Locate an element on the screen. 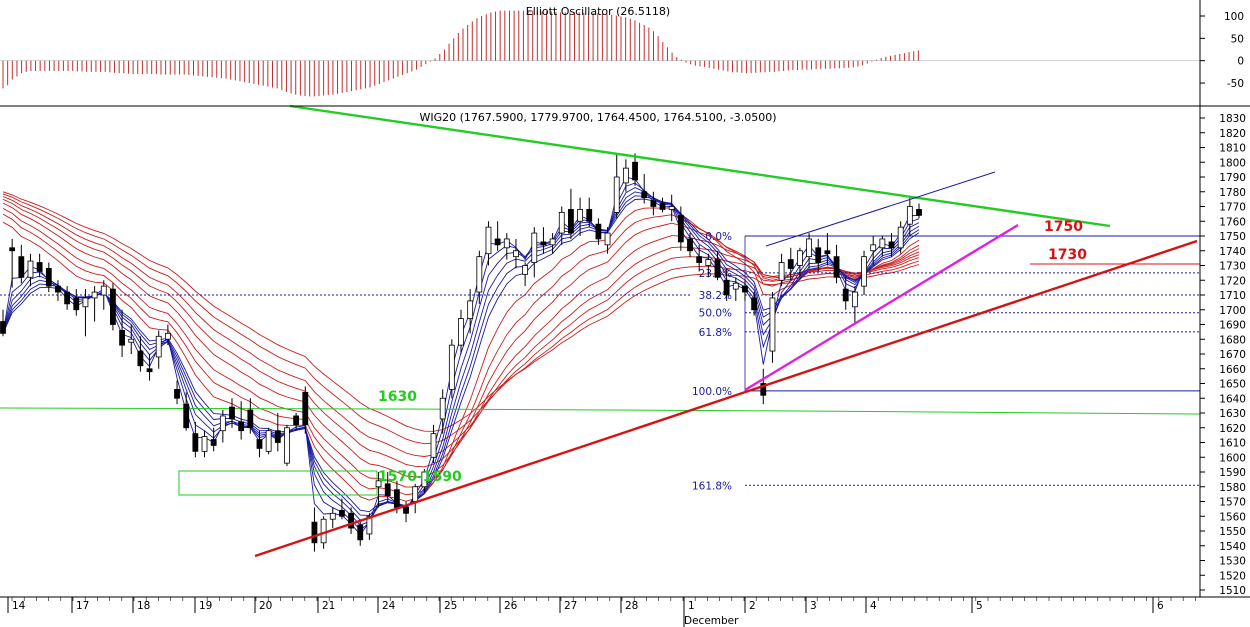  x-tick-label: 28 is located at coordinates (631, 606).